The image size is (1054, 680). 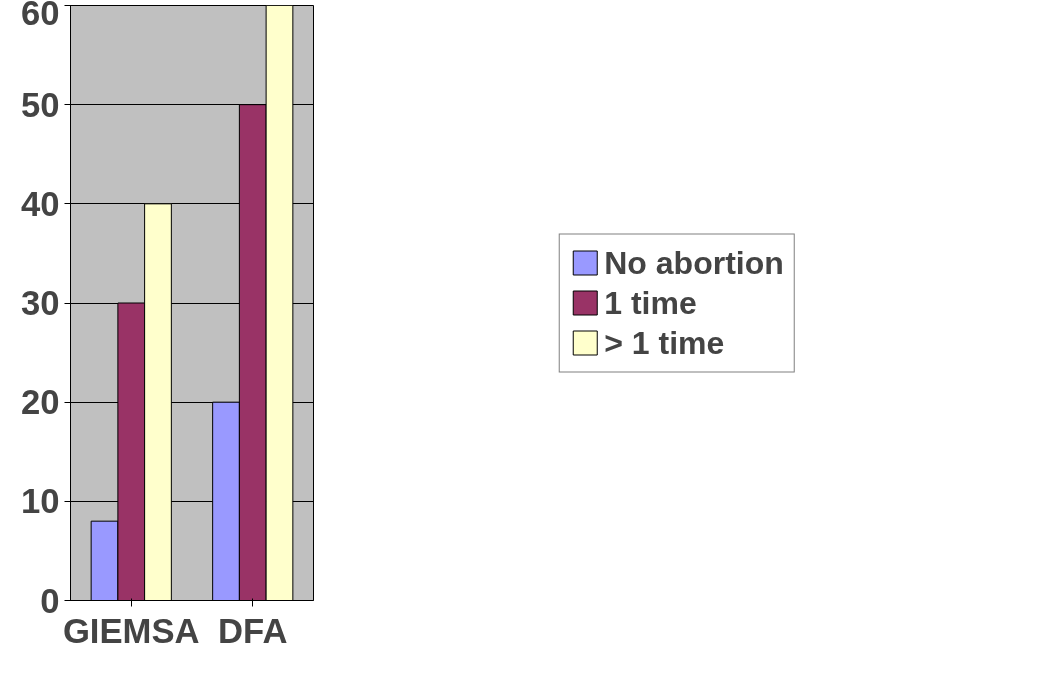 I want to click on y-tick-label: 20, so click(x=40, y=402).